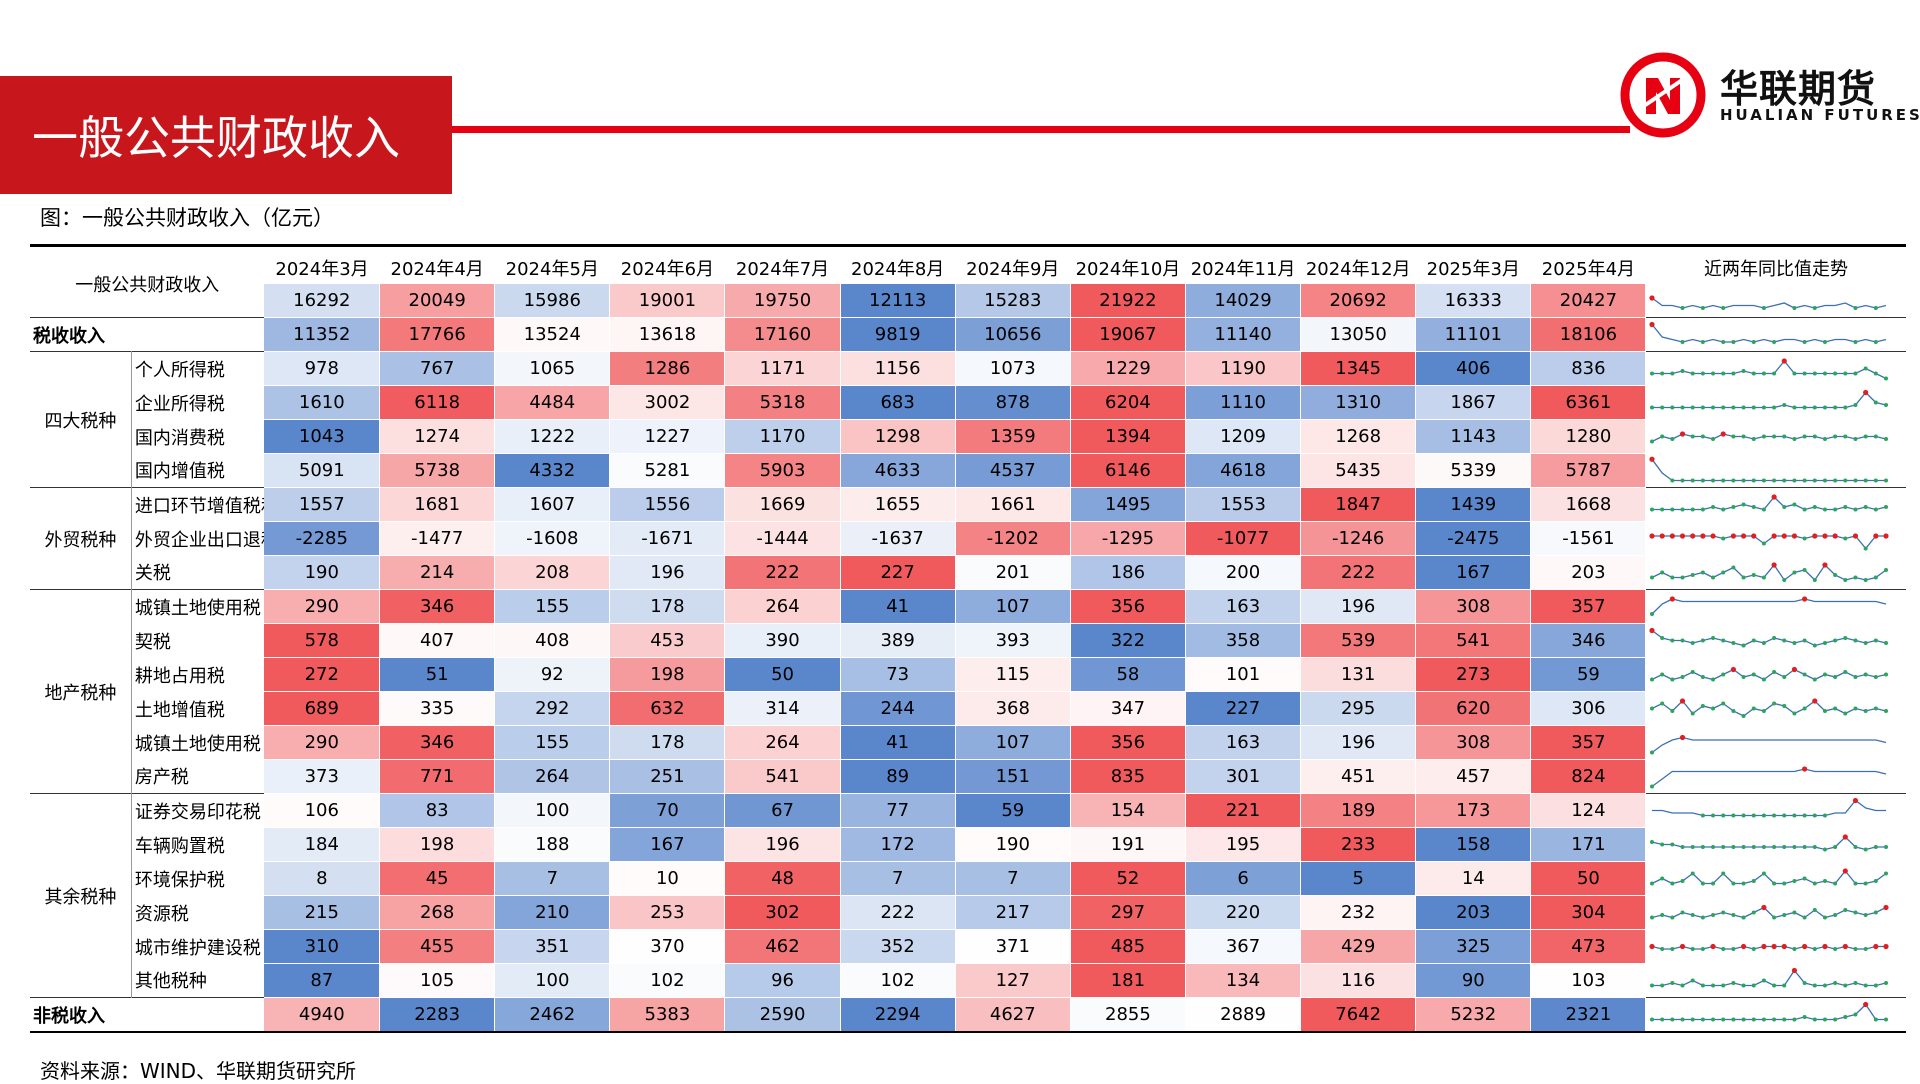 This screenshot has height=1084, width=1920. I want to click on value-cell: 196, so click(667, 572).